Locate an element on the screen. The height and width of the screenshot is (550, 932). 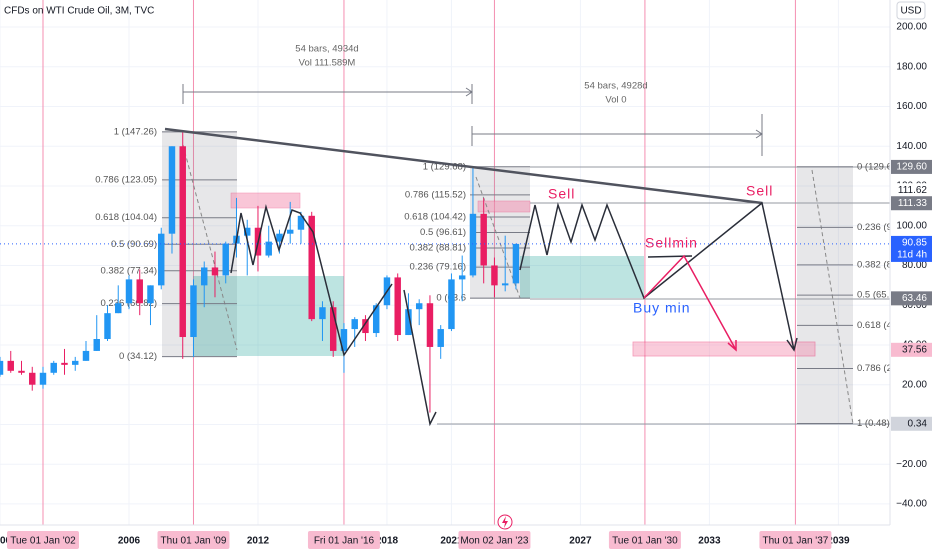
date-badge-label: Thu 01 Jan '09 is located at coordinates (194, 541).